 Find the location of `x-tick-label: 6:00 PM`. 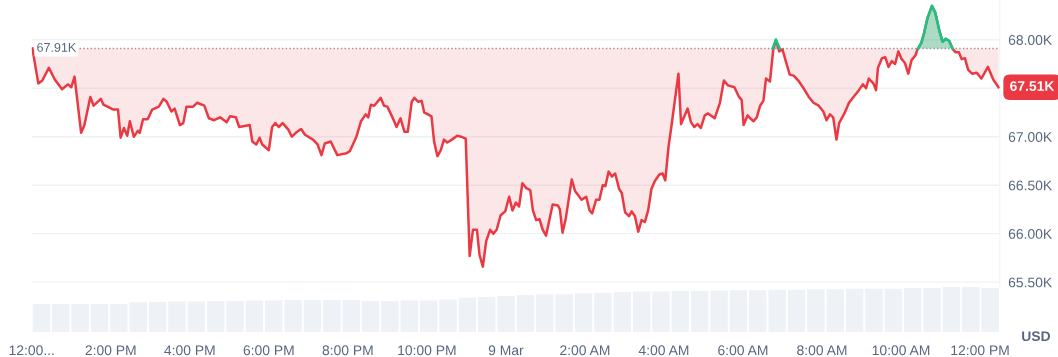

x-tick-label: 6:00 PM is located at coordinates (268, 350).